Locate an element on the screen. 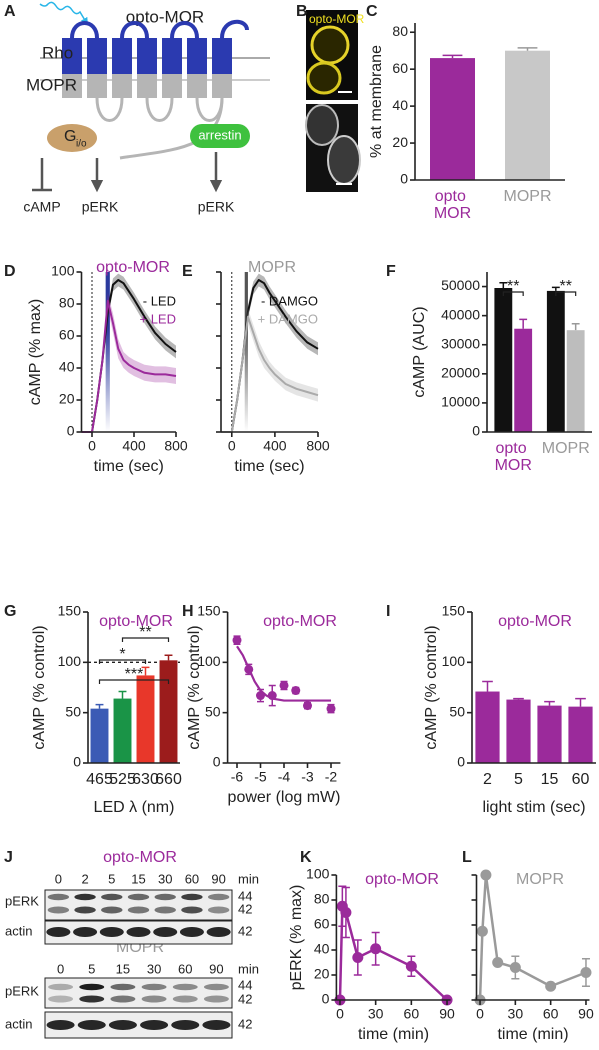 This screenshot has height=1050, width=599. g-protein is located at coordinates (72, 138).